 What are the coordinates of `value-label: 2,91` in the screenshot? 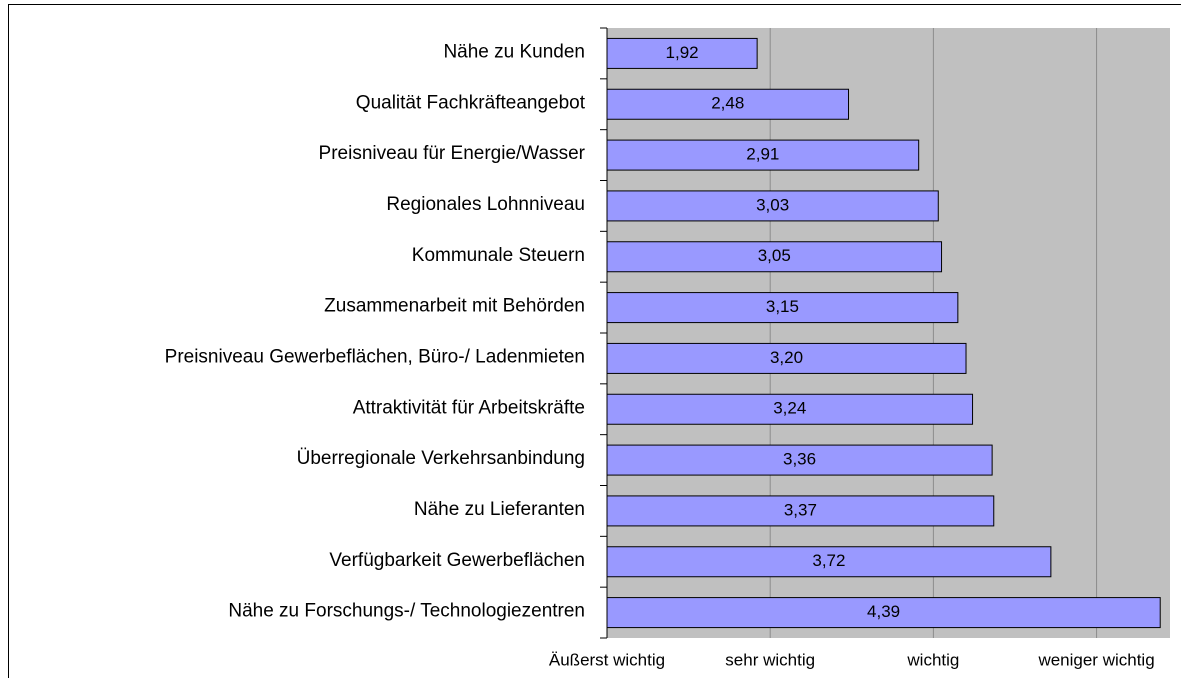 It's located at (762, 154).